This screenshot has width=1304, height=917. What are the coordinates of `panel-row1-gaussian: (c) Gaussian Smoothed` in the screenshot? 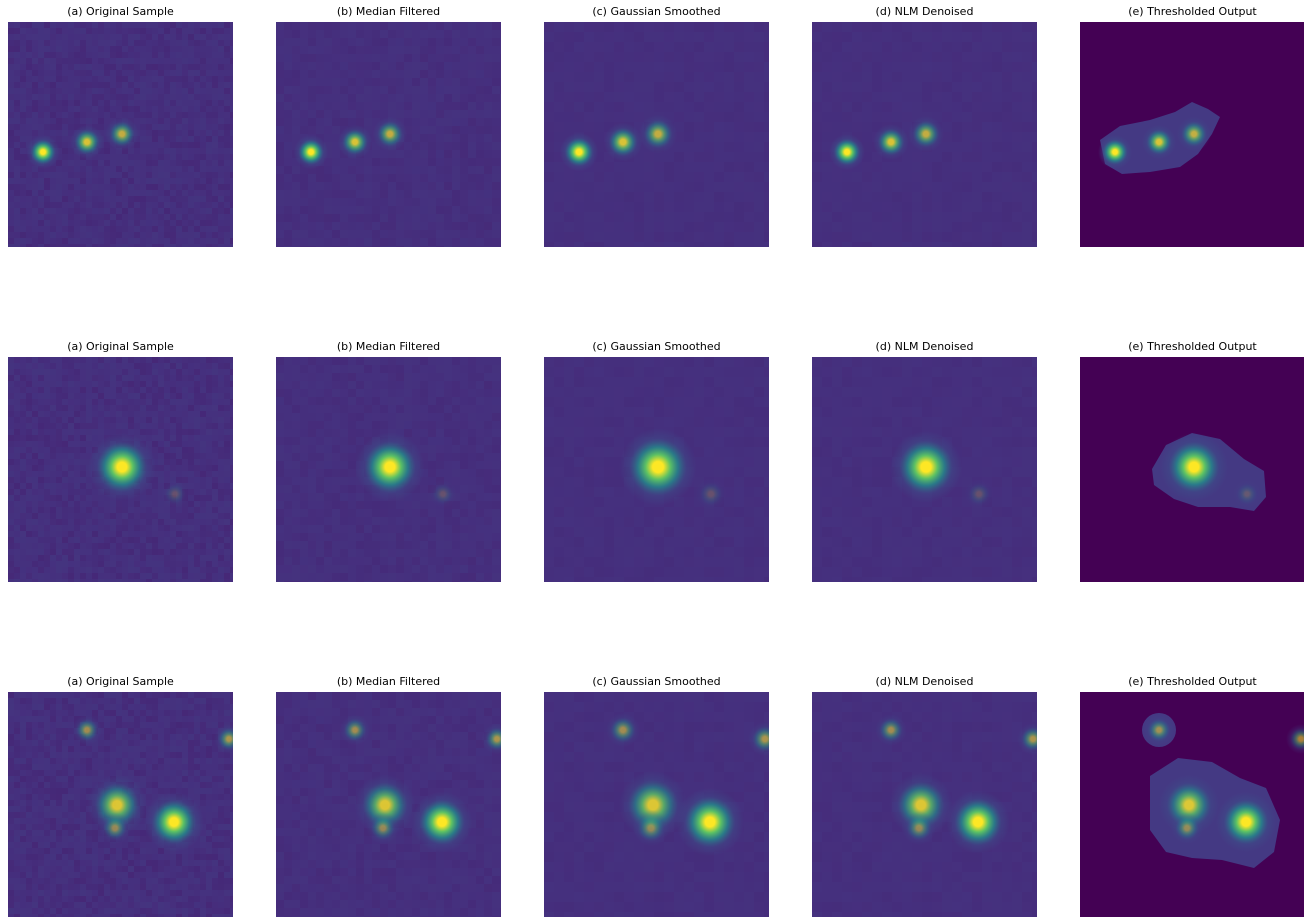 It's located at (656, 124).